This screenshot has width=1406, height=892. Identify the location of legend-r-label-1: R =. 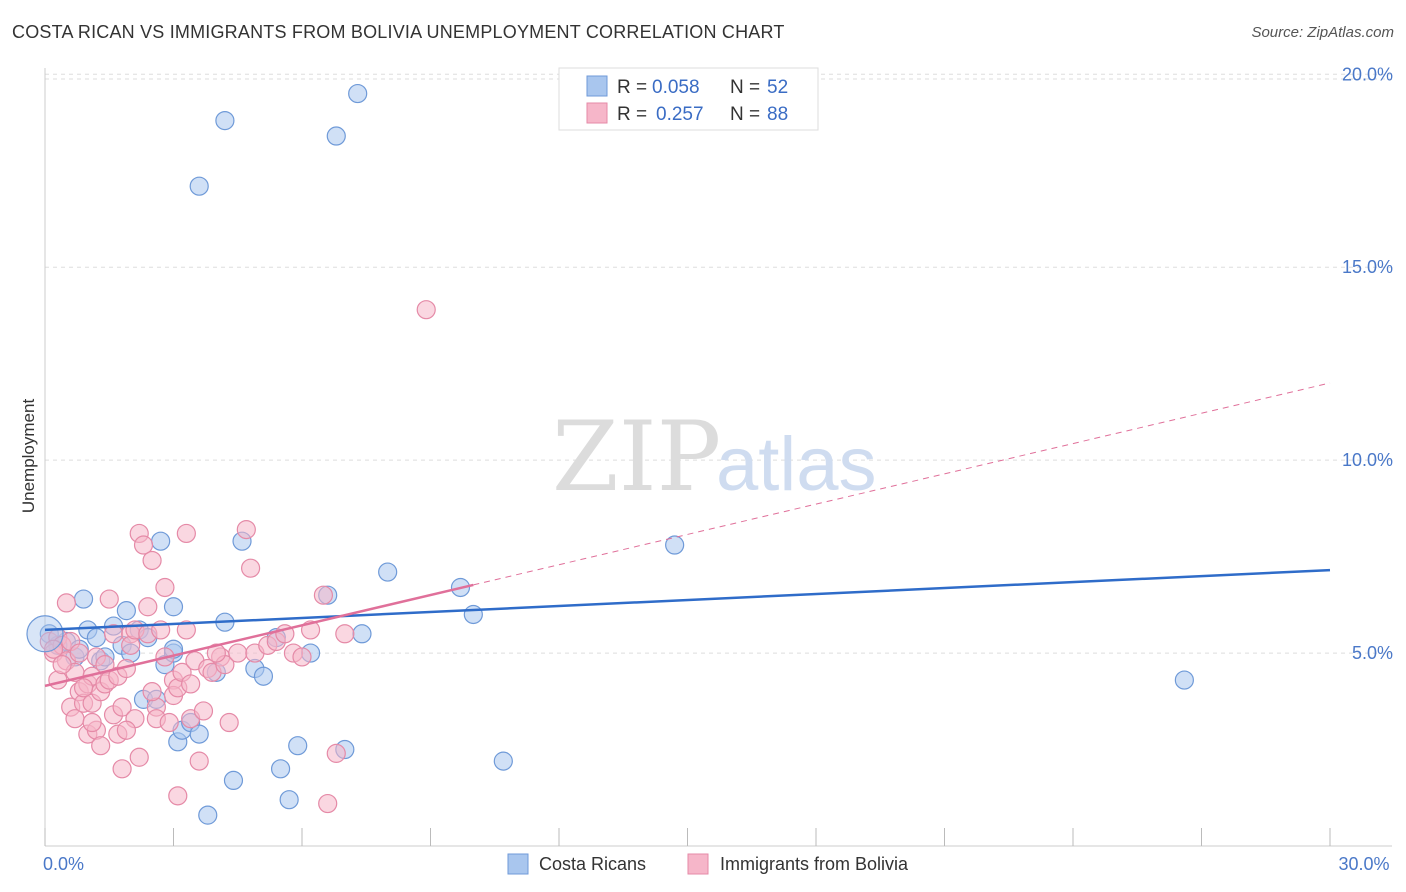
(632, 87).